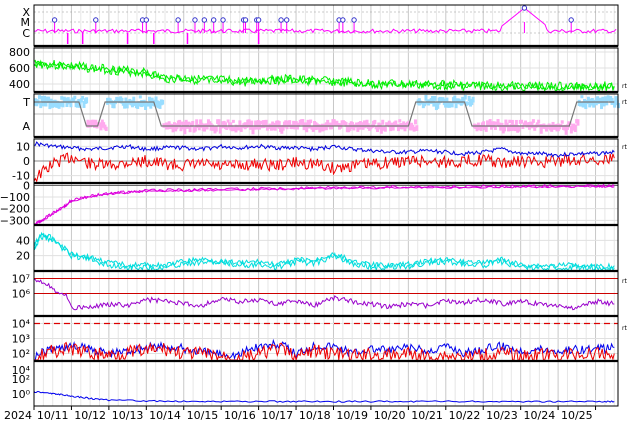 This screenshot has height=428, width=634. I want to click on y-tick-label-density: 20, so click(23, 256).